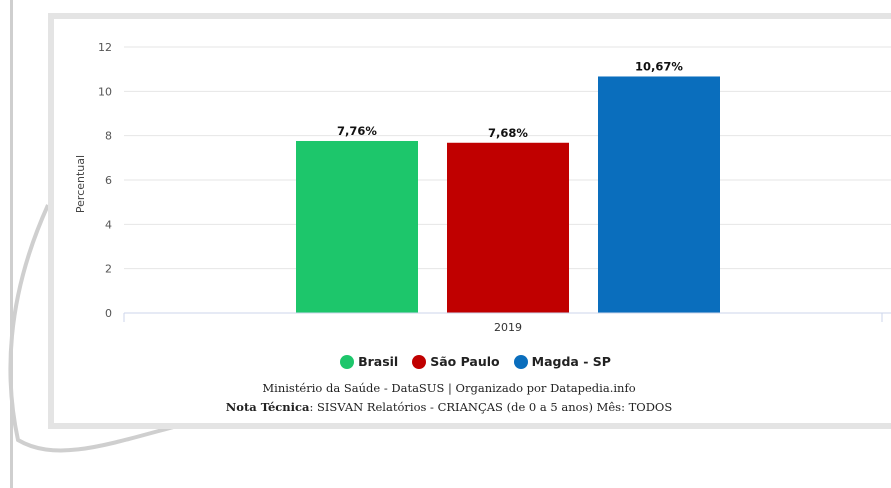  I want to click on legend-item-brasil: Brasil, so click(369, 361).